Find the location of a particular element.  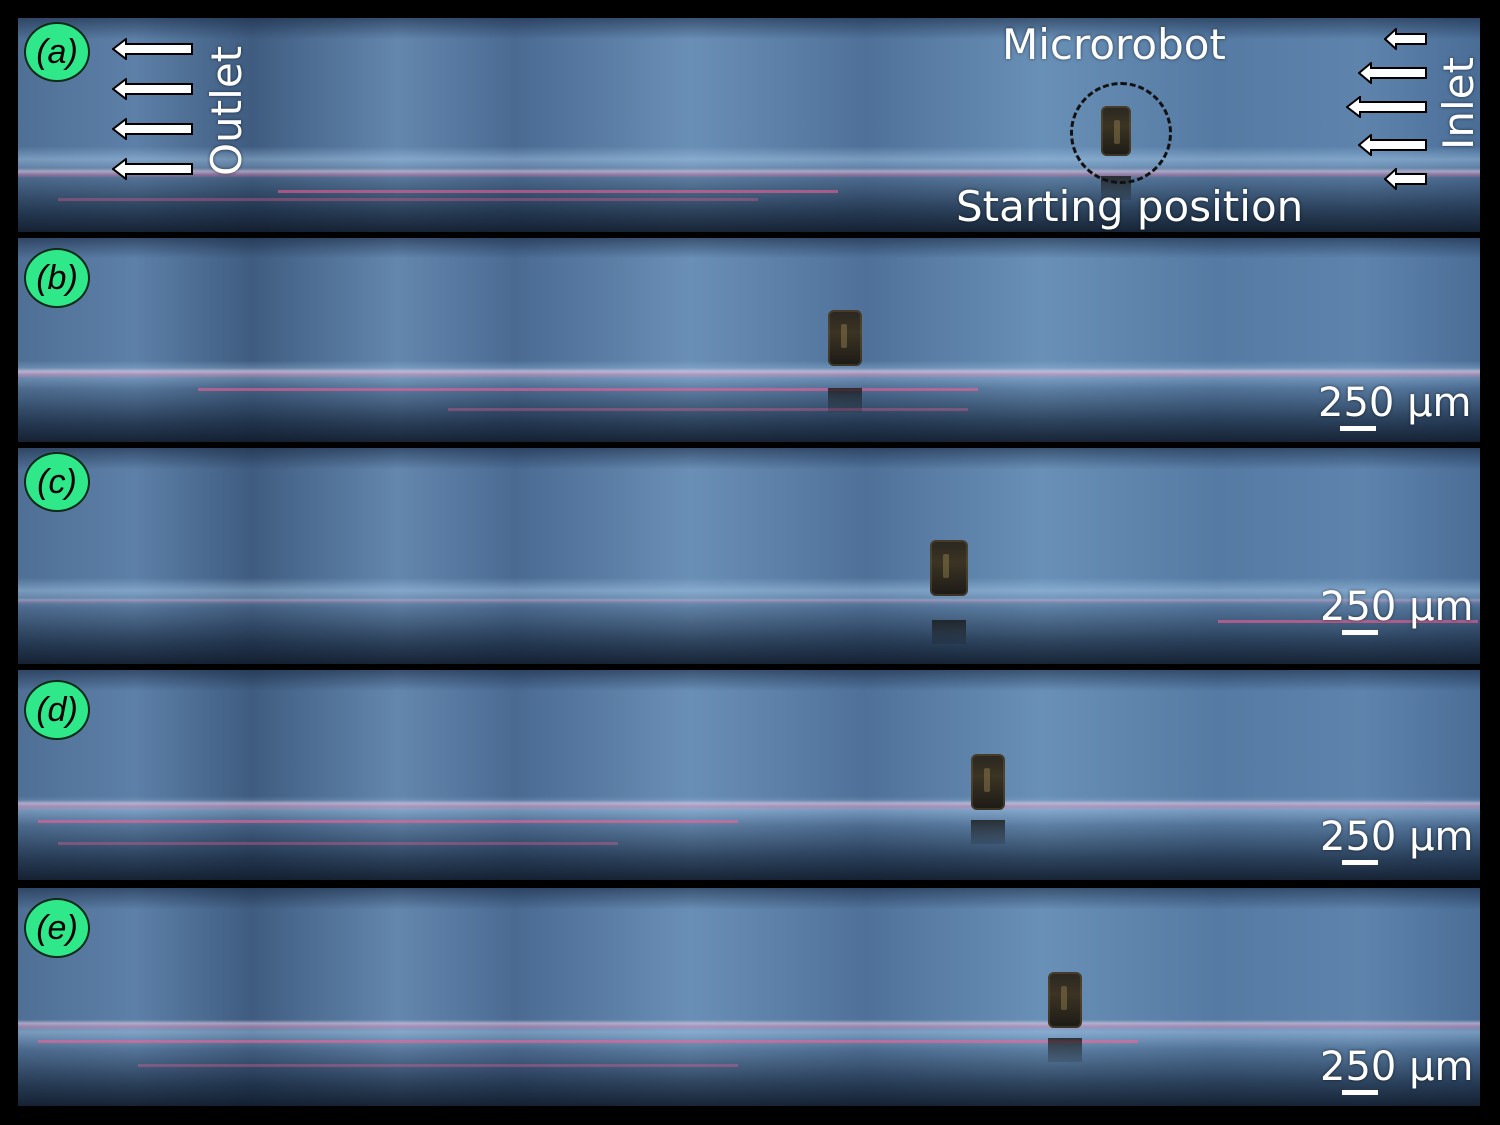

microrobot-marker-circle is located at coordinates (1121, 133).